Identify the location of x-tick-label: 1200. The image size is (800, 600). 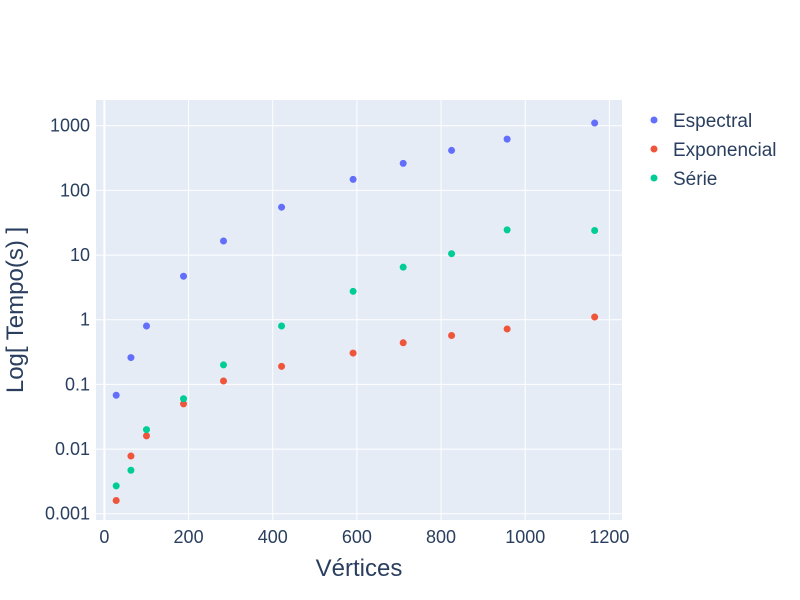
(609, 537).